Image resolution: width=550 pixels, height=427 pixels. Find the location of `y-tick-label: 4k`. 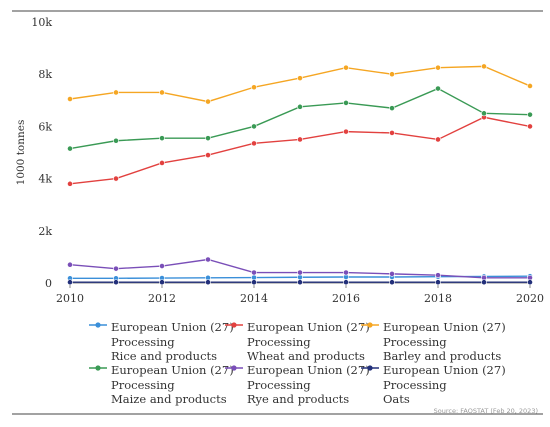

y-tick-label: 4k is located at coordinates (45, 179).